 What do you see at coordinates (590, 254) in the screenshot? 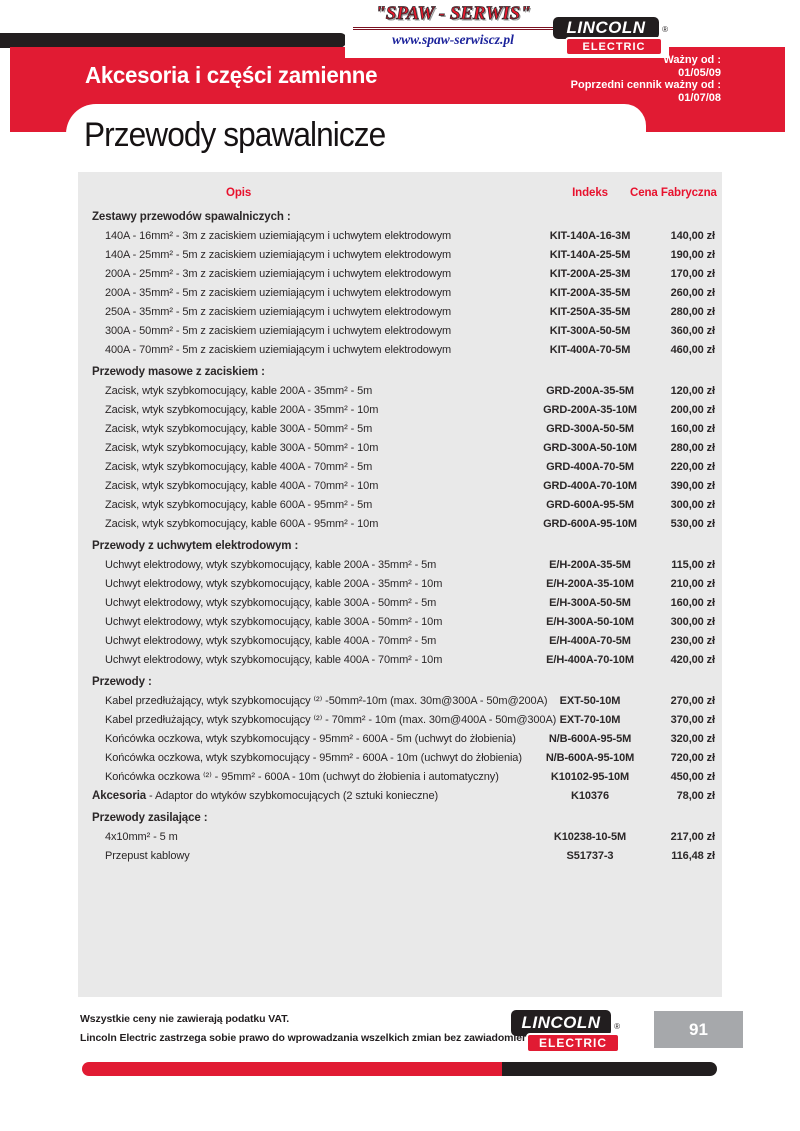
I see `row-index: KIT-140A-25-5M` at bounding box center [590, 254].